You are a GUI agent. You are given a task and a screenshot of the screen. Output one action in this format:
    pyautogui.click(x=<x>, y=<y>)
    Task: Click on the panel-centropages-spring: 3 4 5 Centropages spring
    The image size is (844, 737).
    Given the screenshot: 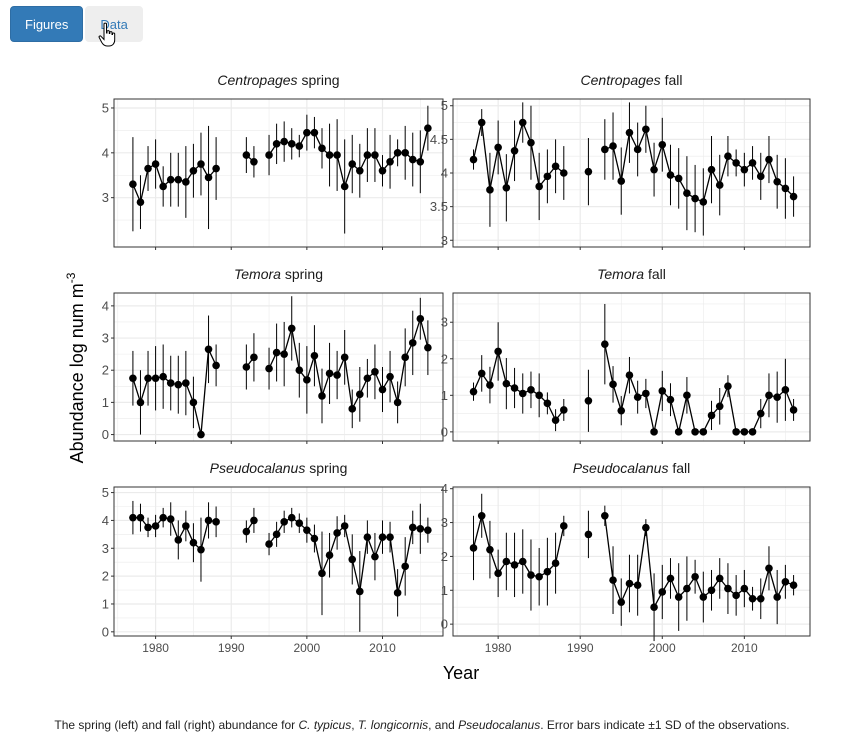 What is the action you would take?
    pyautogui.click(x=273, y=161)
    